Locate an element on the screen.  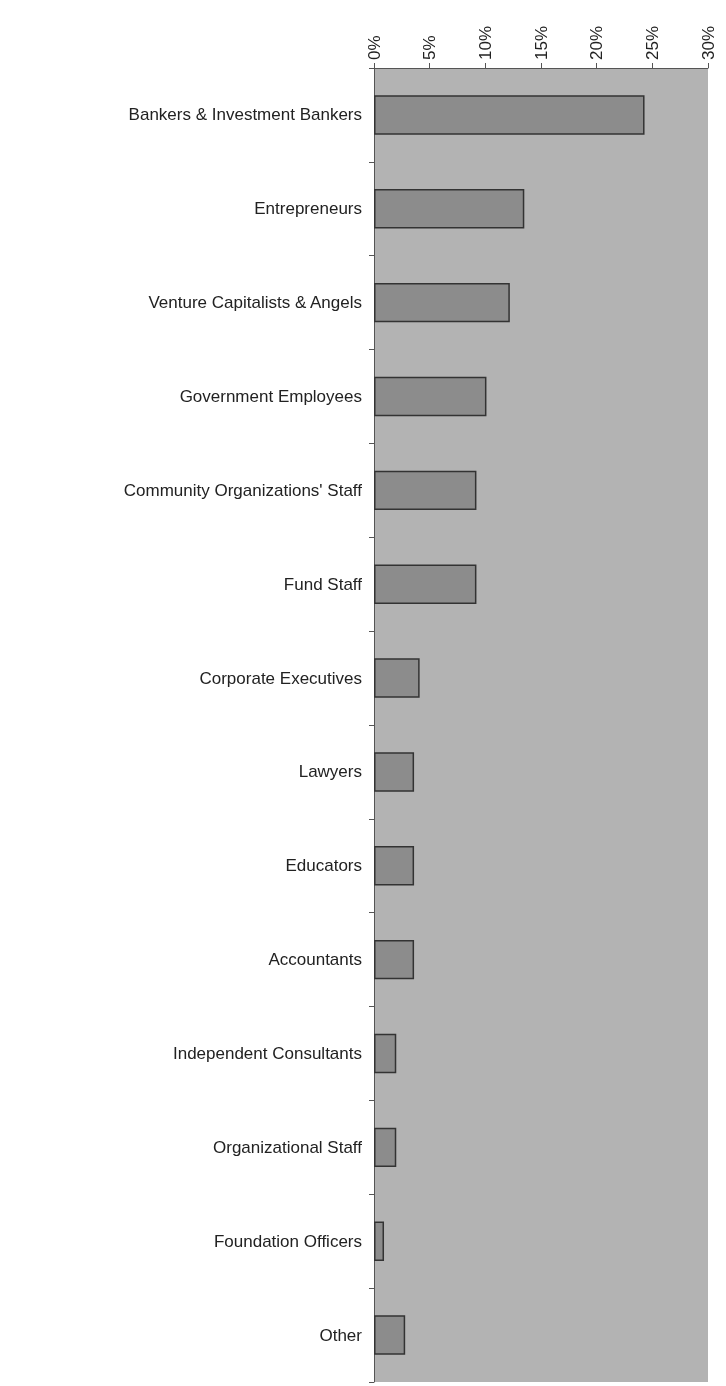
y-tick-label: Educators is located at coordinates (323, 866).